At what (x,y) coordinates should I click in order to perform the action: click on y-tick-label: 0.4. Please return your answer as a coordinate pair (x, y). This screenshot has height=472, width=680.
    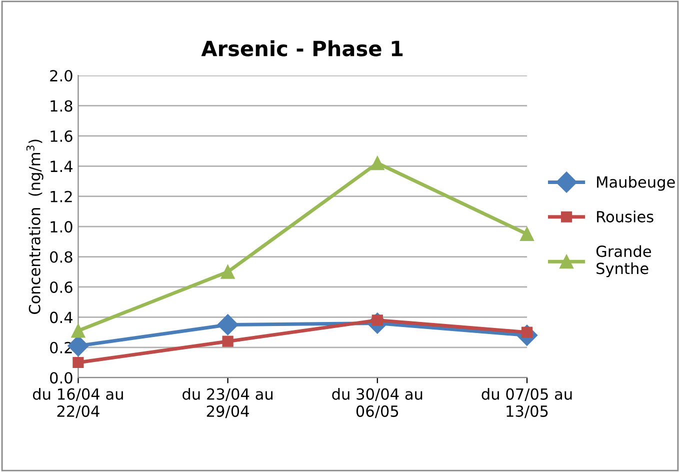
    Looking at the image, I should click on (61, 318).